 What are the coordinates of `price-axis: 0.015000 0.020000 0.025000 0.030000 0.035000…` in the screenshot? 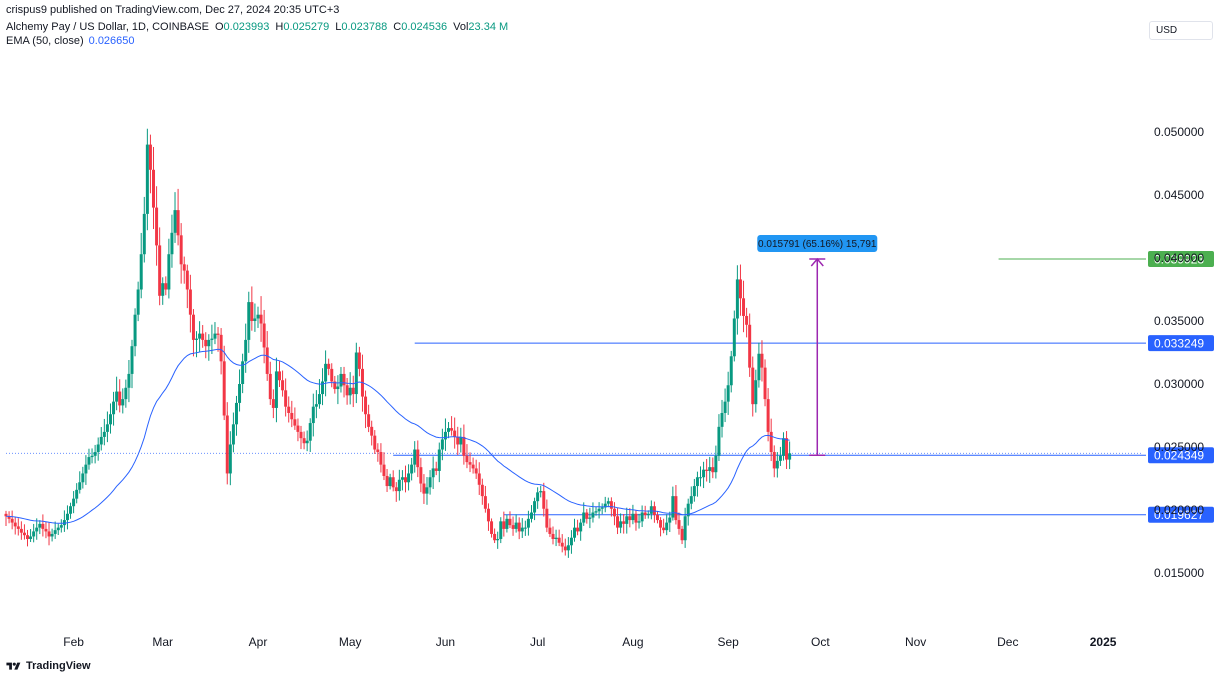 It's located at (1179, 352).